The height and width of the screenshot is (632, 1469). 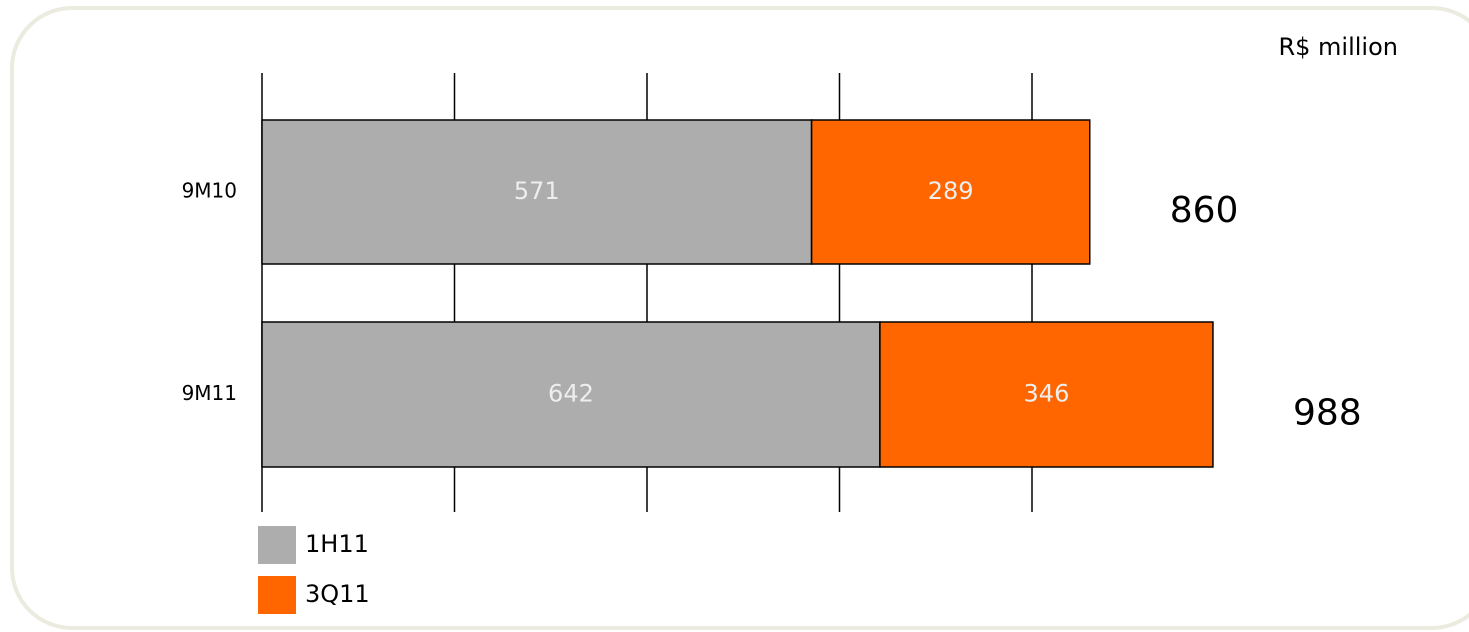 I want to click on unit-label: R$ million, so click(x=1338, y=47).